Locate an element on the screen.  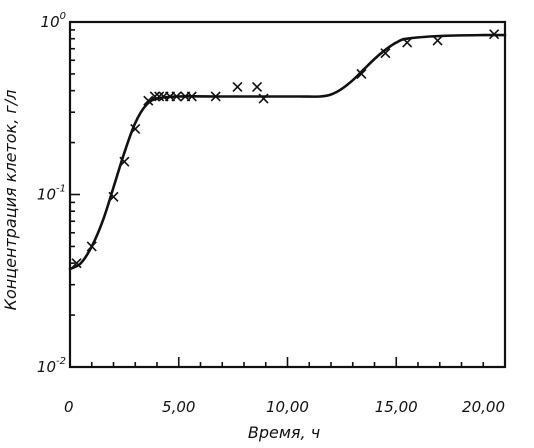
y-major-ticks is located at coordinates (75, 194).